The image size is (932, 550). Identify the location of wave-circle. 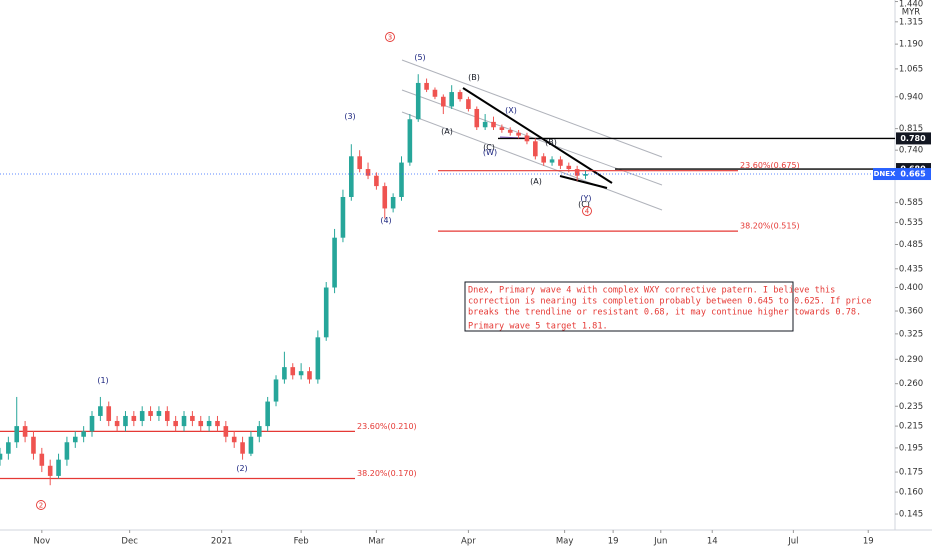
(587, 211).